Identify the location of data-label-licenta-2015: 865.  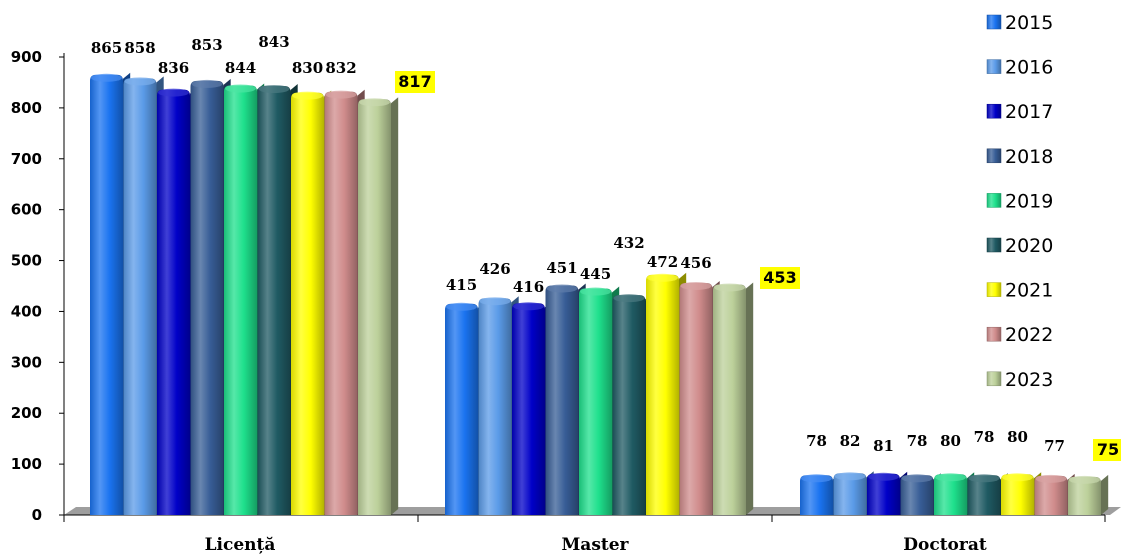
(106, 48).